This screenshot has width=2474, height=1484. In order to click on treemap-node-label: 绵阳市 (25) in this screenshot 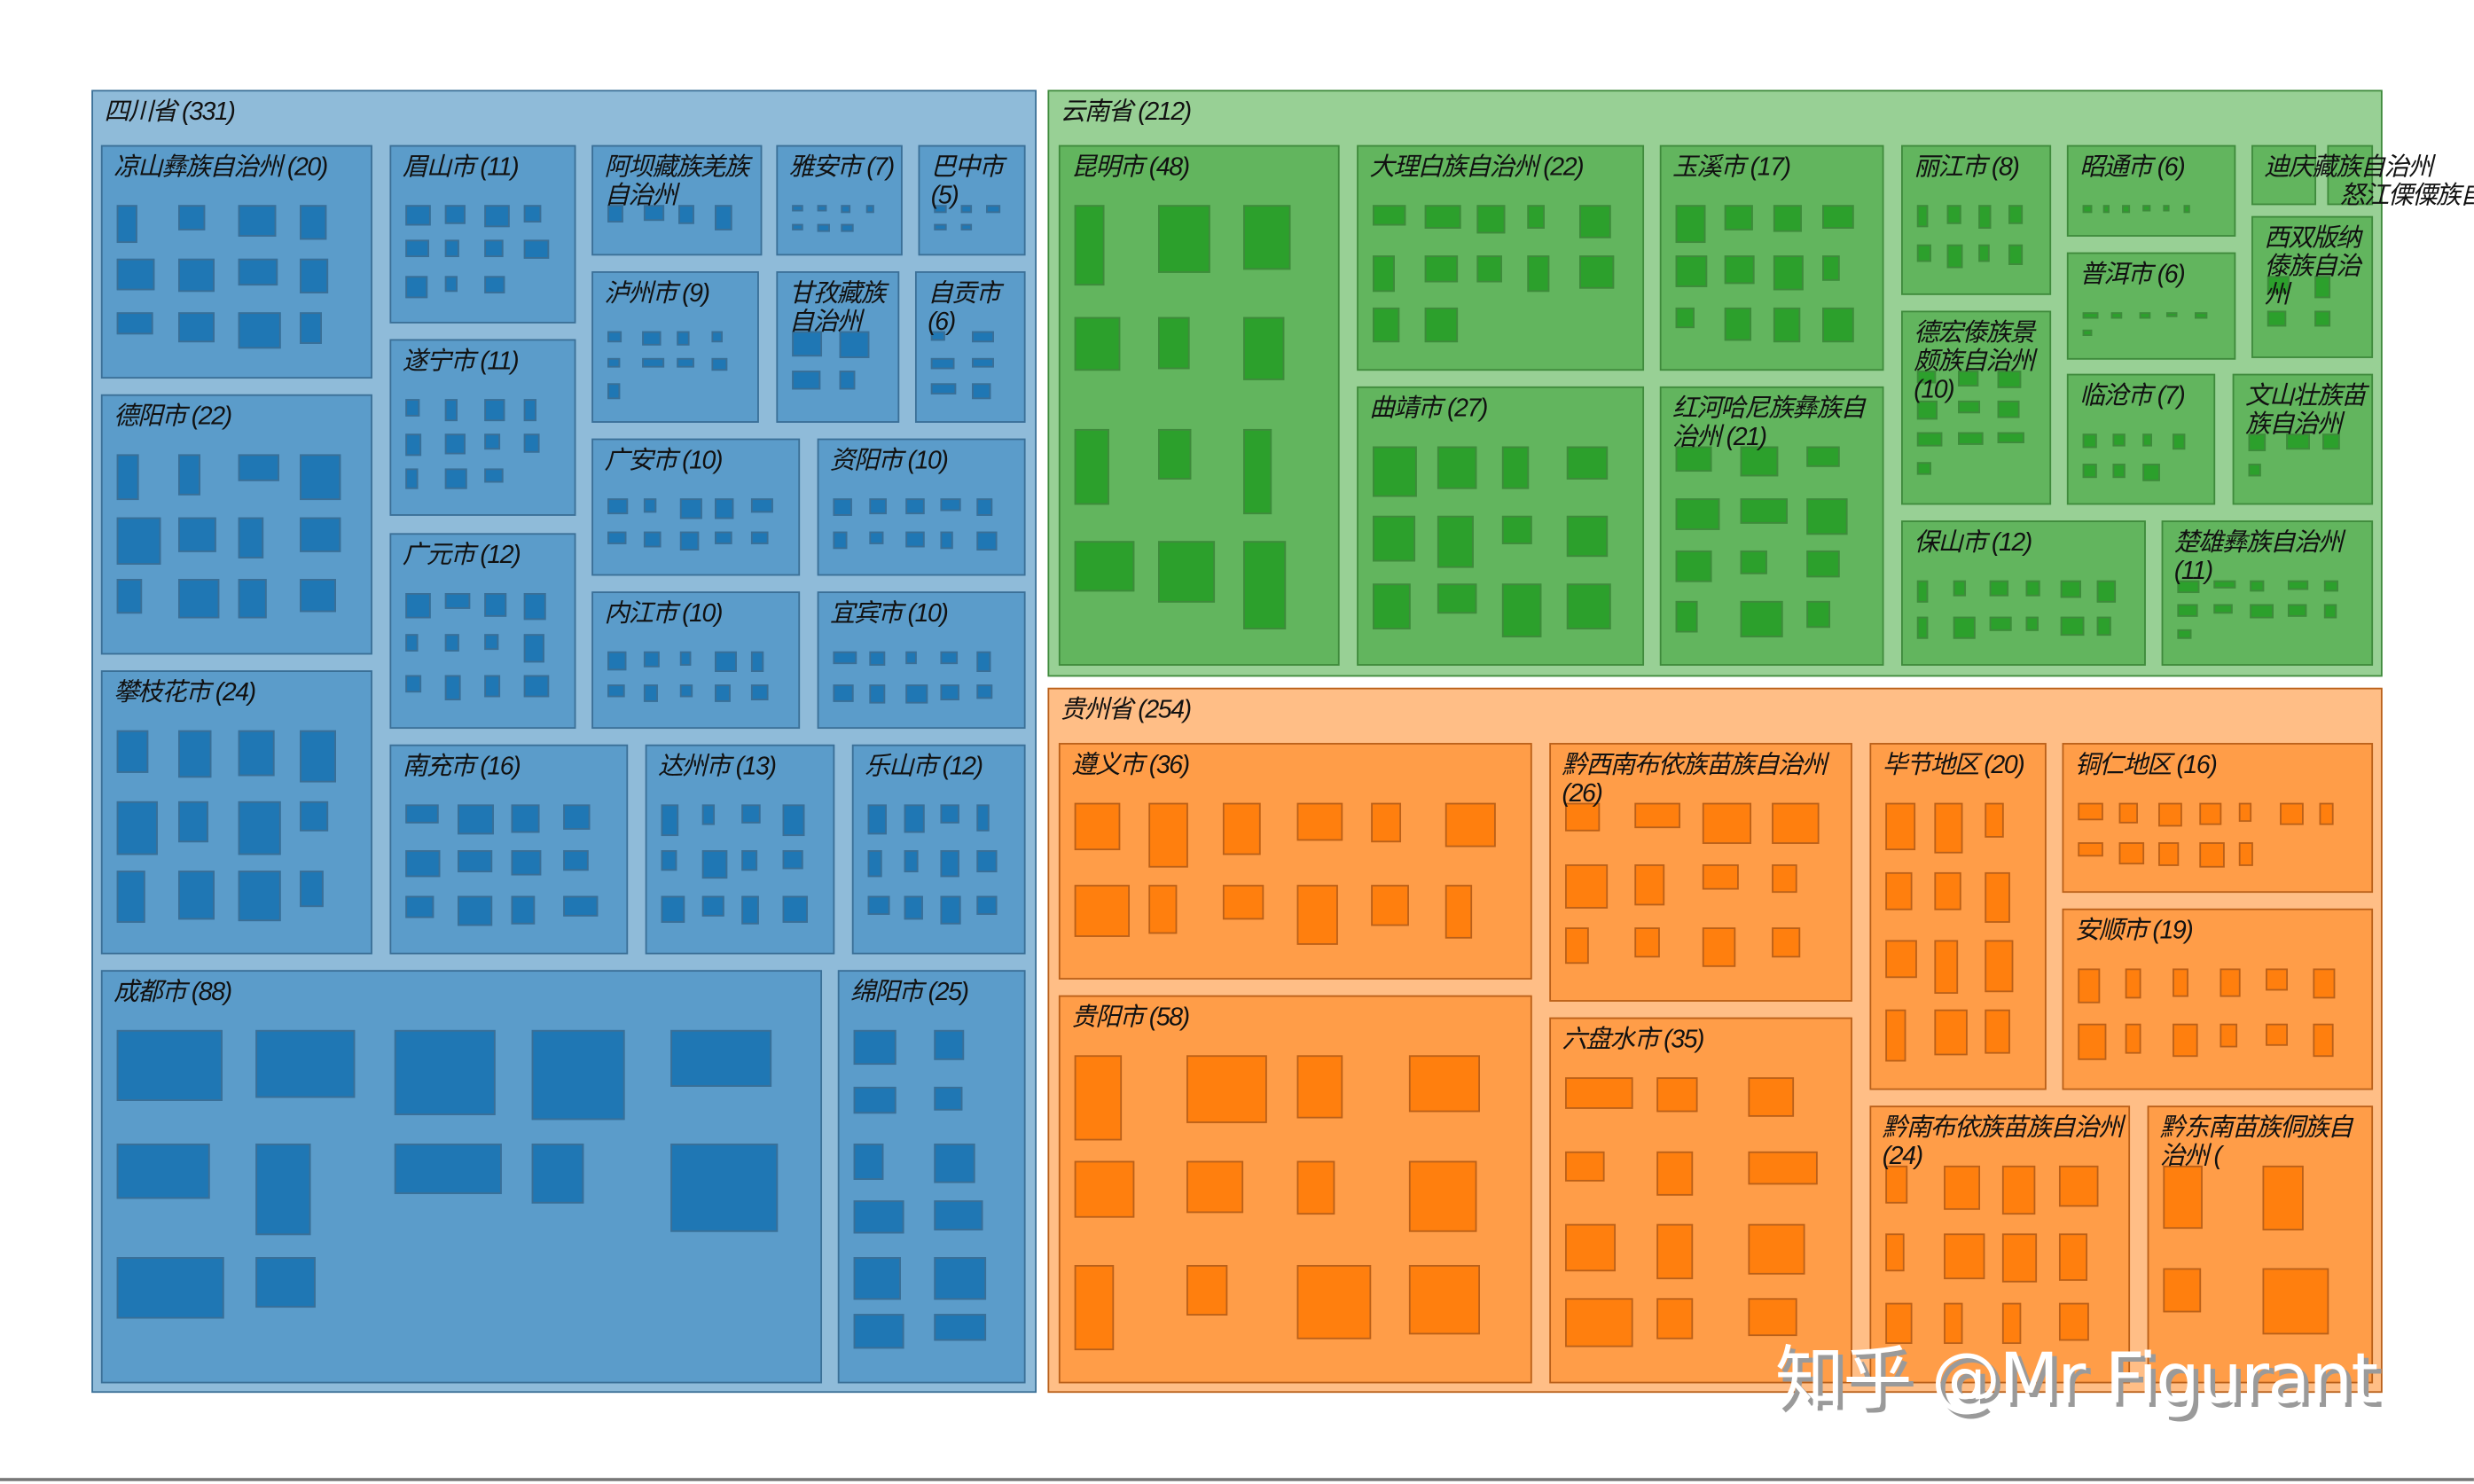, I will do `click(910, 993)`.